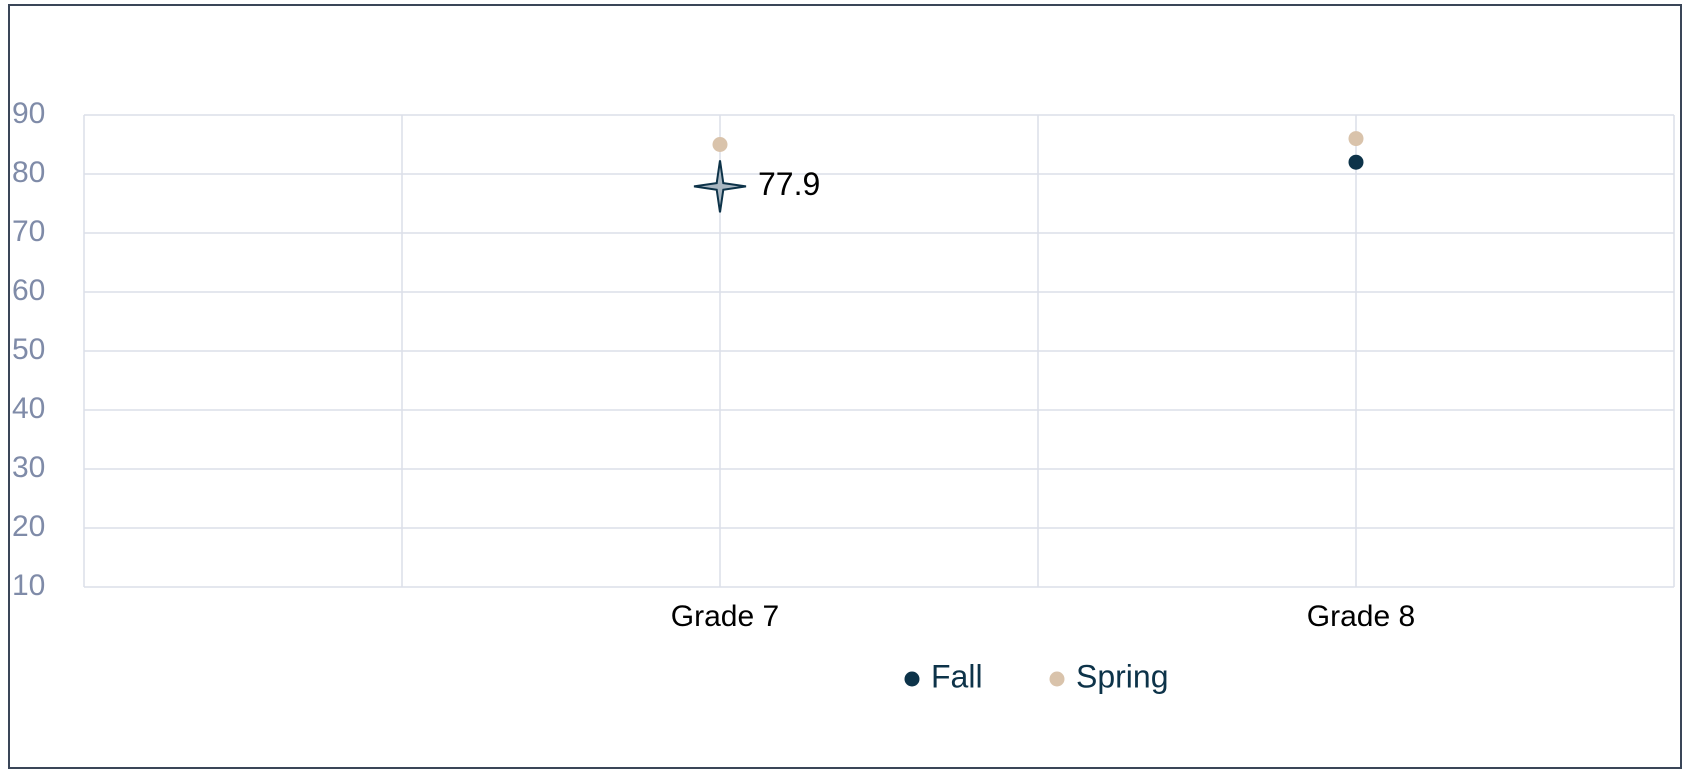 The width and height of the screenshot is (1688, 770). Describe the element at coordinates (28, 526) in the screenshot. I see `y-tick-label: 20` at that location.